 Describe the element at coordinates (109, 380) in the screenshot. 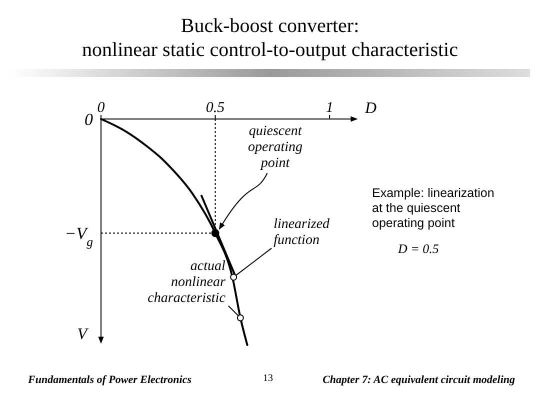

I see `text: Fundamentals of Power Electronics` at that location.